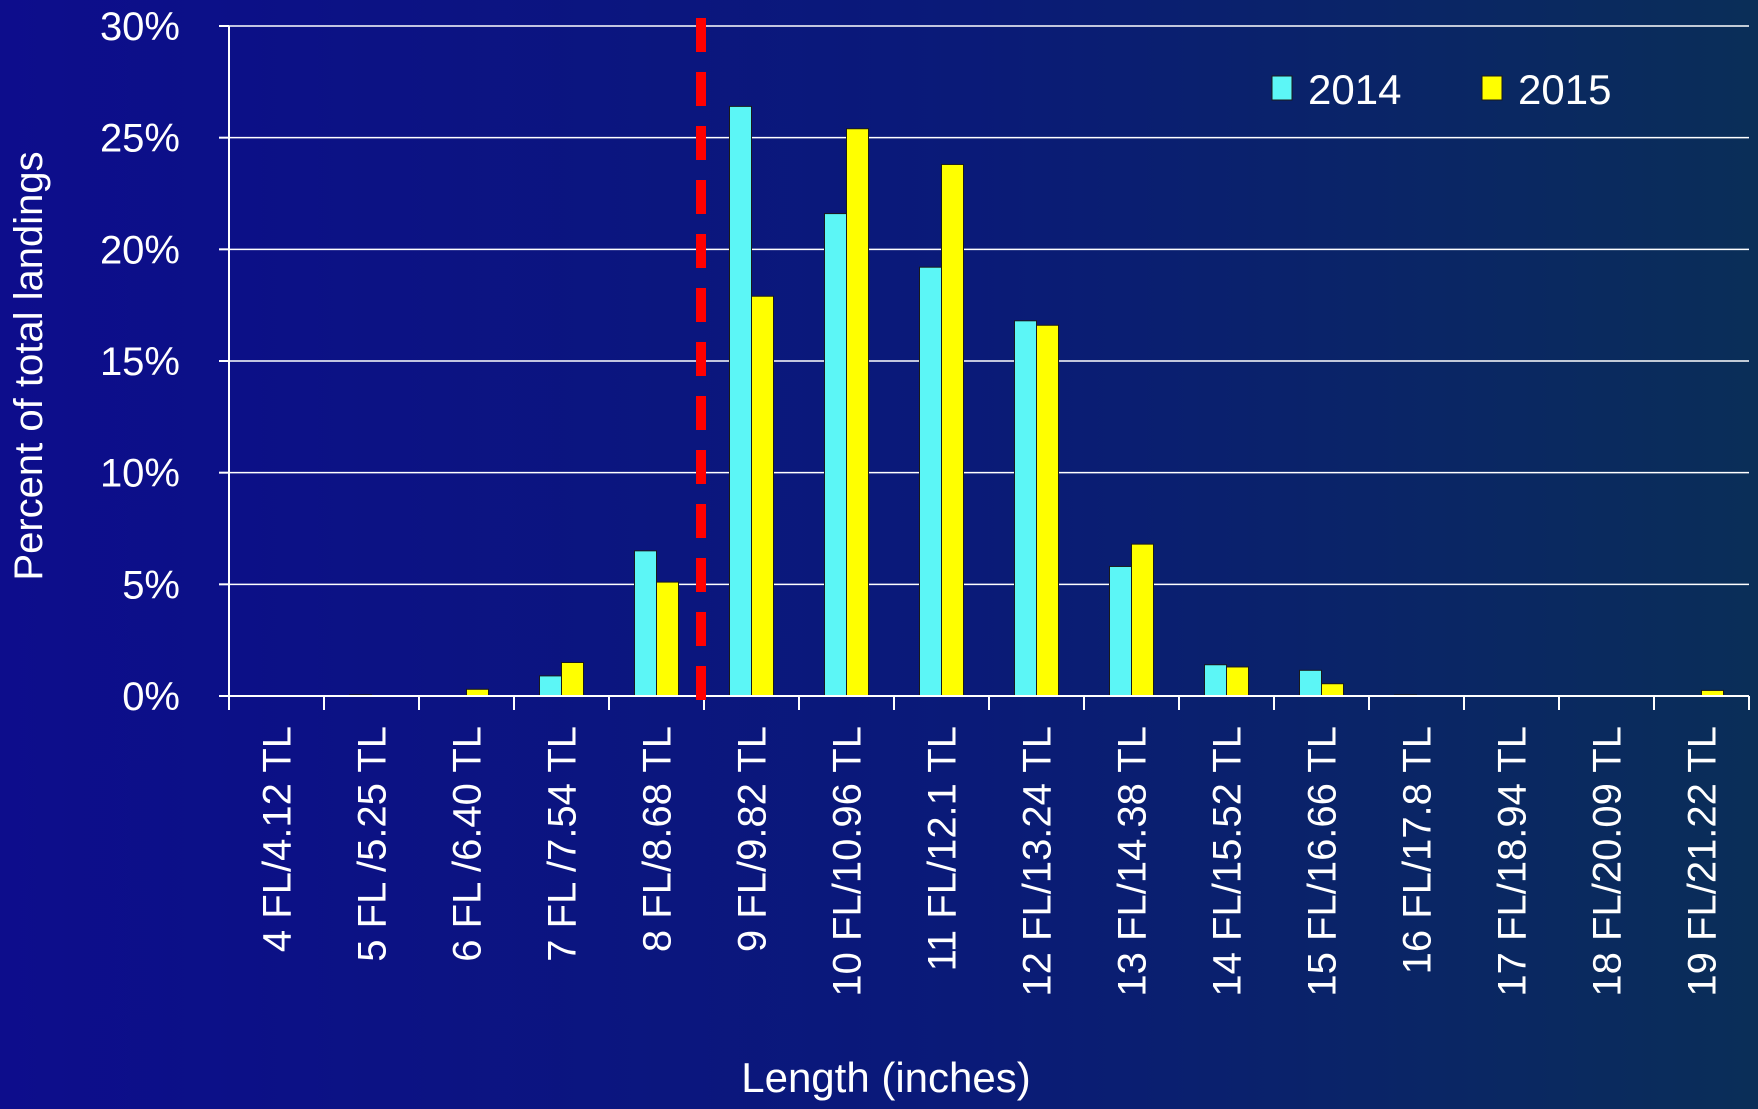 This screenshot has height=1109, width=1758. I want to click on legend-swatch-2015, so click(1492, 88).